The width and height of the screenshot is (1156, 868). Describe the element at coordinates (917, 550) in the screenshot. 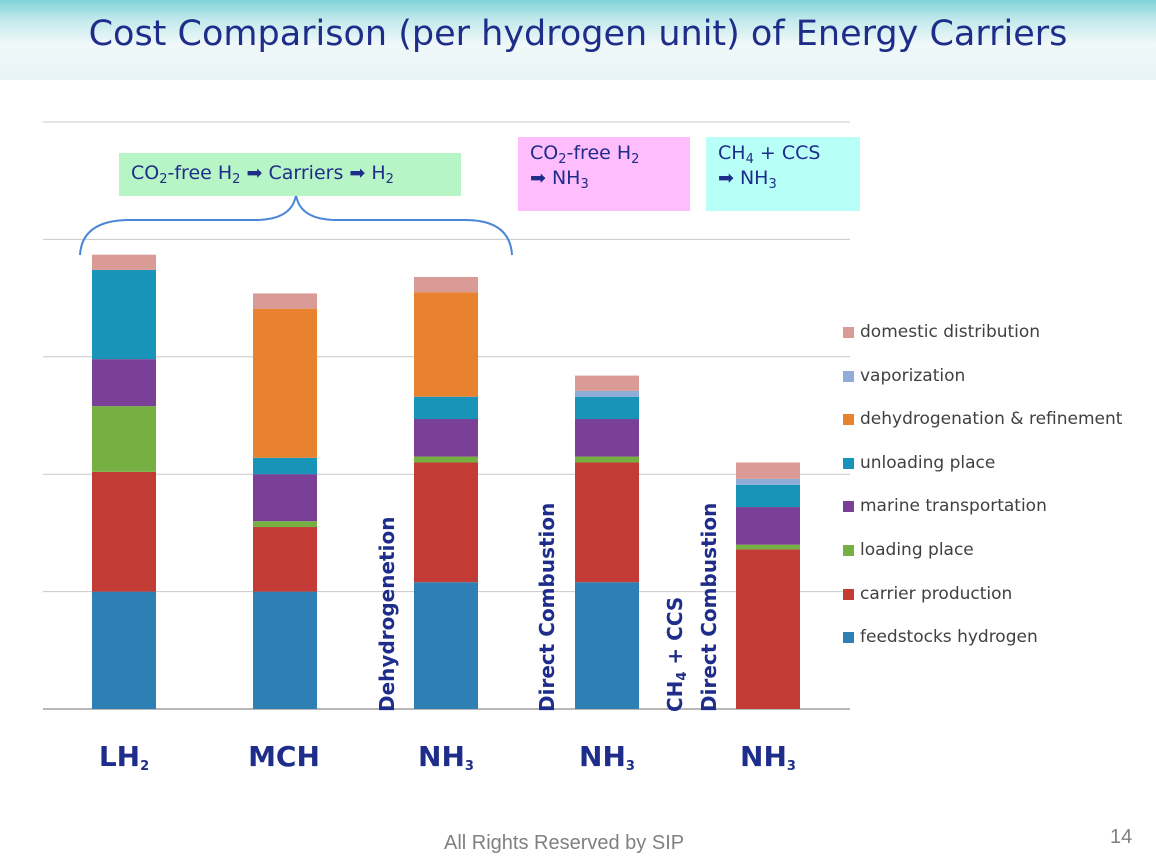

I see `legend-label: loading place` at that location.